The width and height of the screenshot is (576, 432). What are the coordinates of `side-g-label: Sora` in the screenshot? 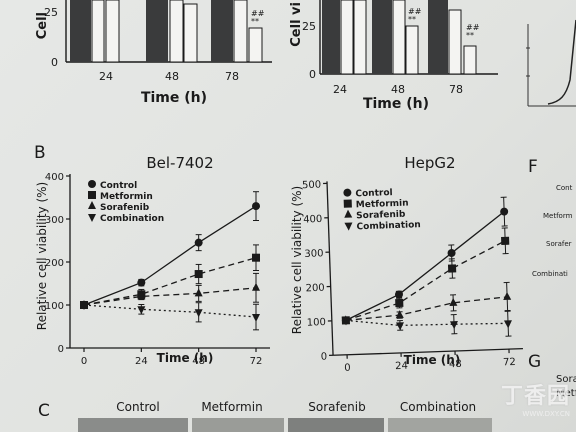 It's located at (566, 379).